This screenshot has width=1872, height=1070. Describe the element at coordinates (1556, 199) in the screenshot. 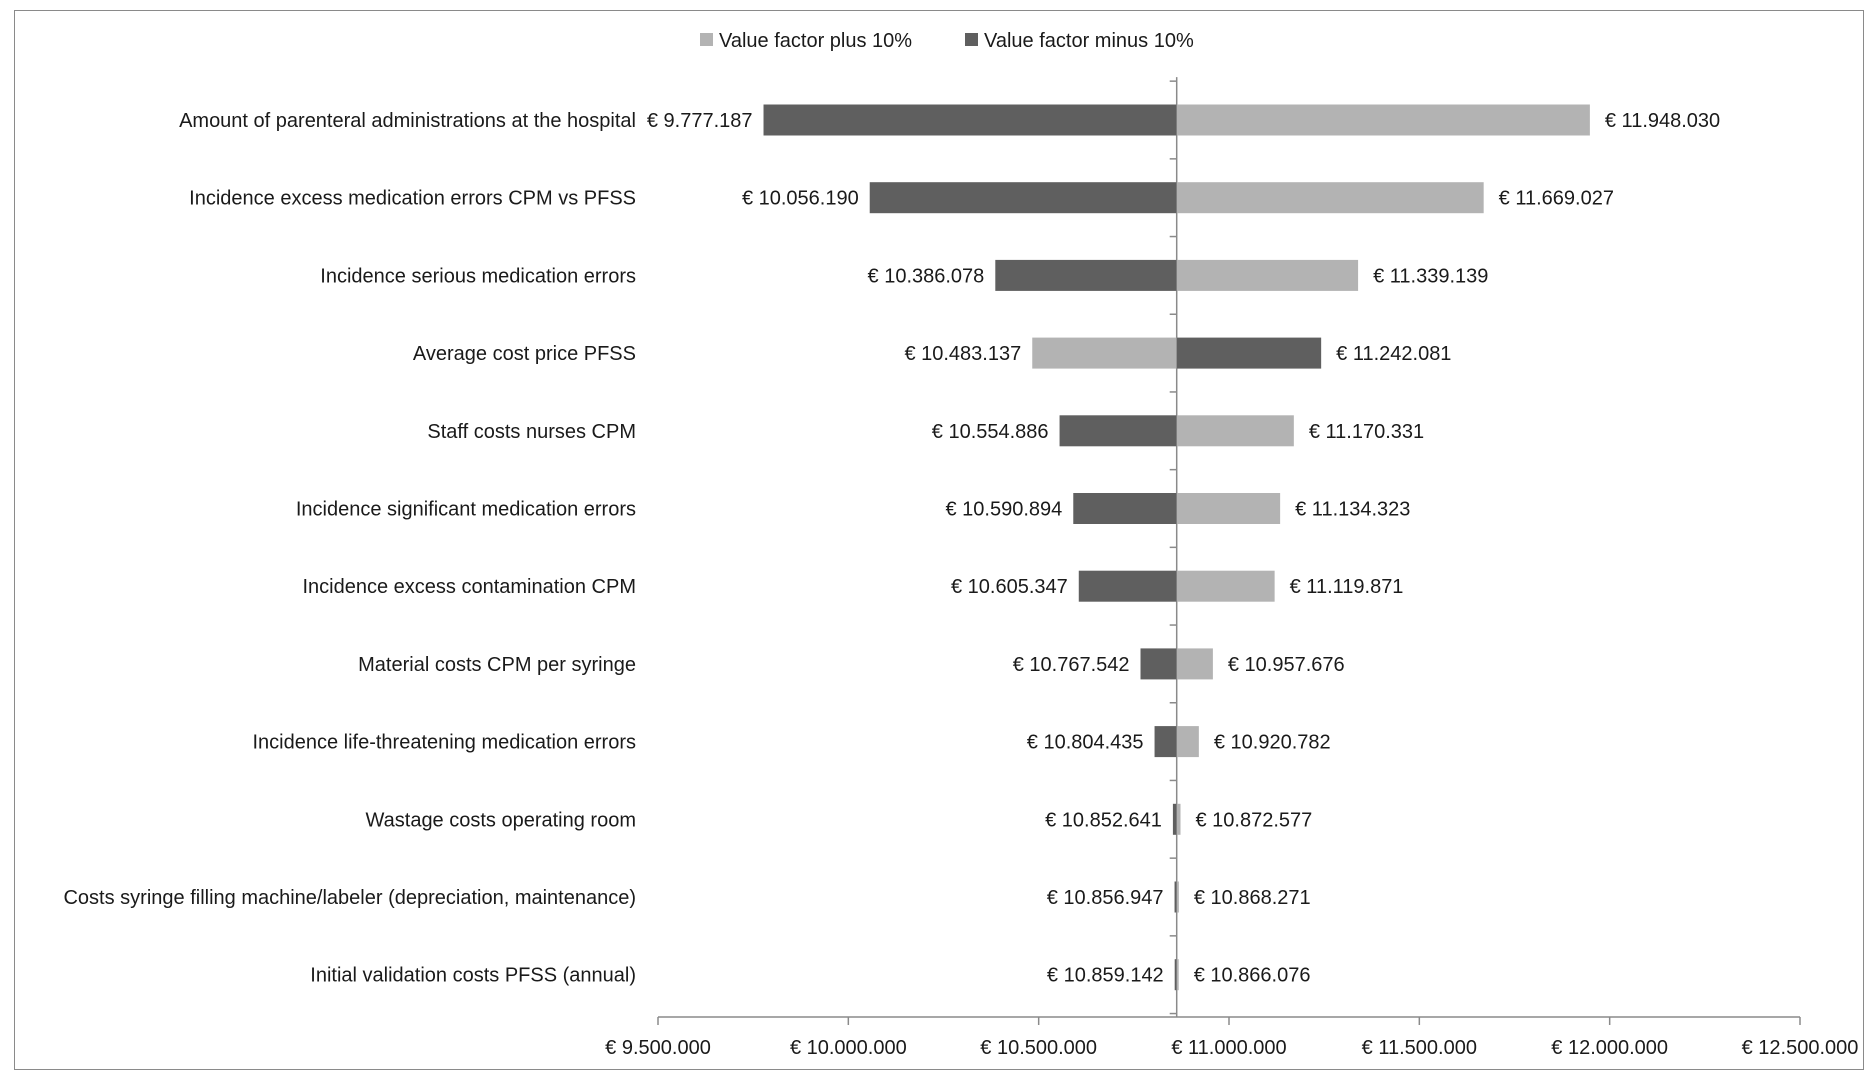

I see `bar-high-label: € 11.669.027` at that location.